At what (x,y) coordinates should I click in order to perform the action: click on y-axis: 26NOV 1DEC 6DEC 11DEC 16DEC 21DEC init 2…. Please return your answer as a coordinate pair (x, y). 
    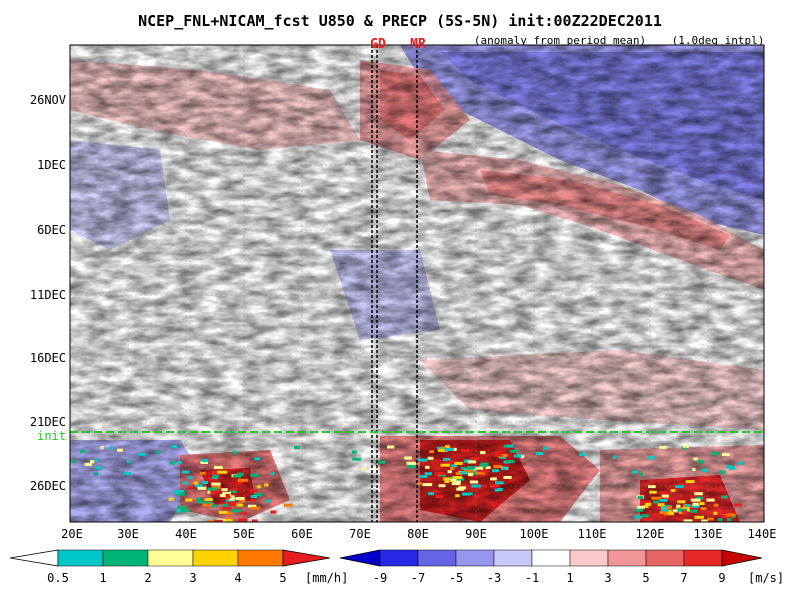
    Looking at the image, I should click on (48, 293).